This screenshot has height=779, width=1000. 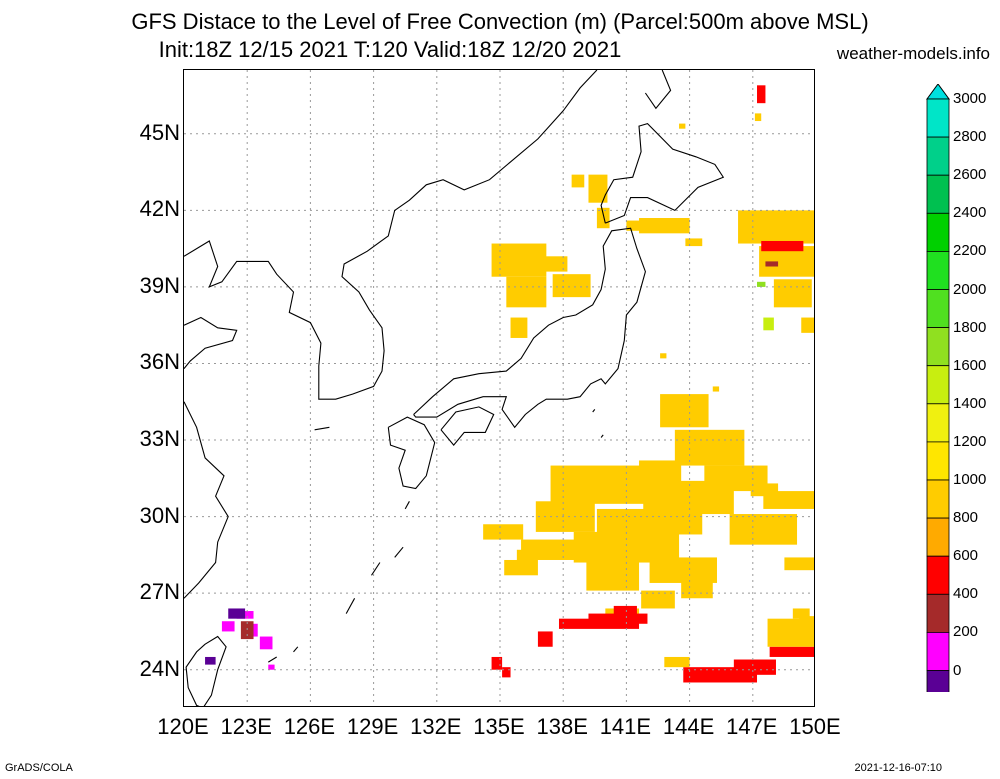 I want to click on colorbar-label: 2800, so click(x=970, y=137).